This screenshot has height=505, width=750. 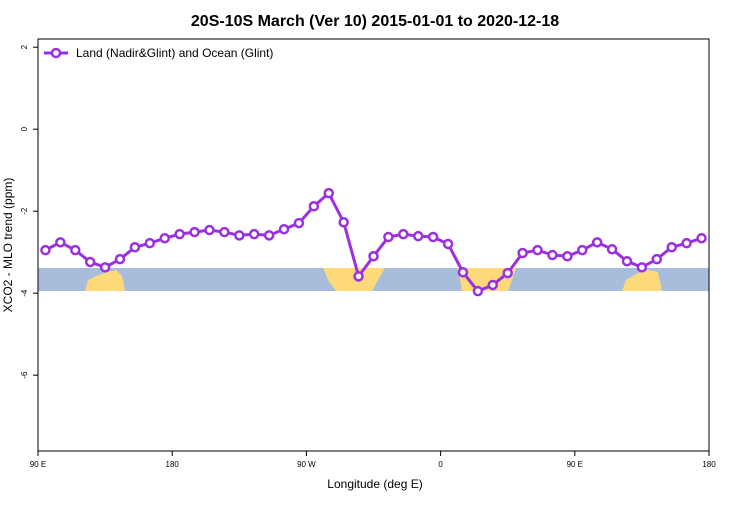 What do you see at coordinates (440, 464) in the screenshot?
I see `x-tick-label: 0` at bounding box center [440, 464].